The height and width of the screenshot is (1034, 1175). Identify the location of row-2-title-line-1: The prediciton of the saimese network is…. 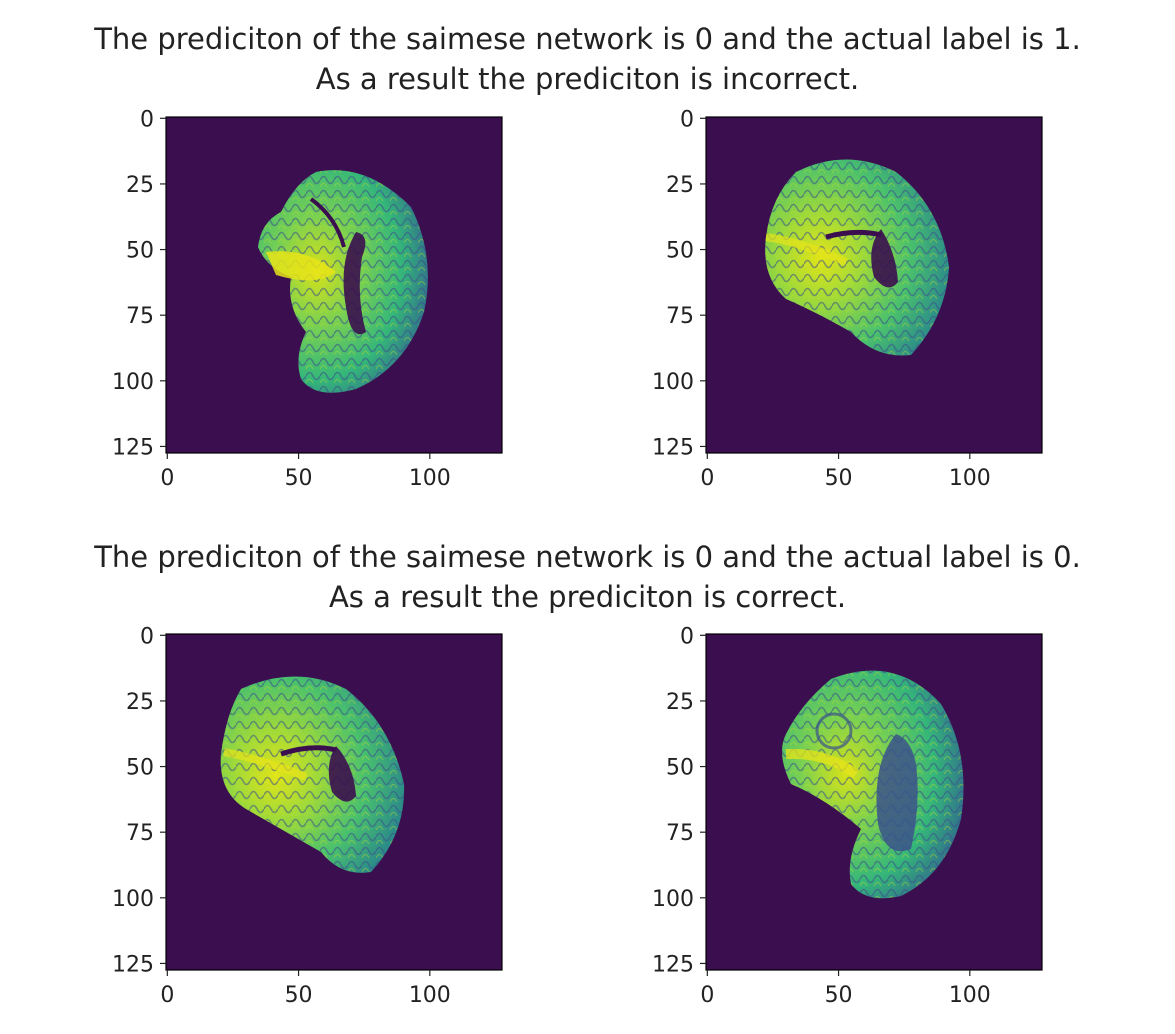
(587, 557).